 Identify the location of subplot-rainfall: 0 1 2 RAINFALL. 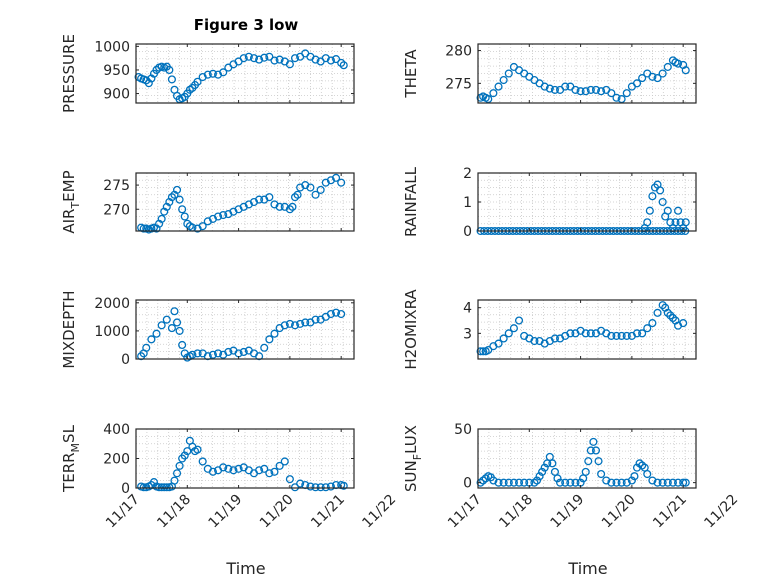
(549, 203).